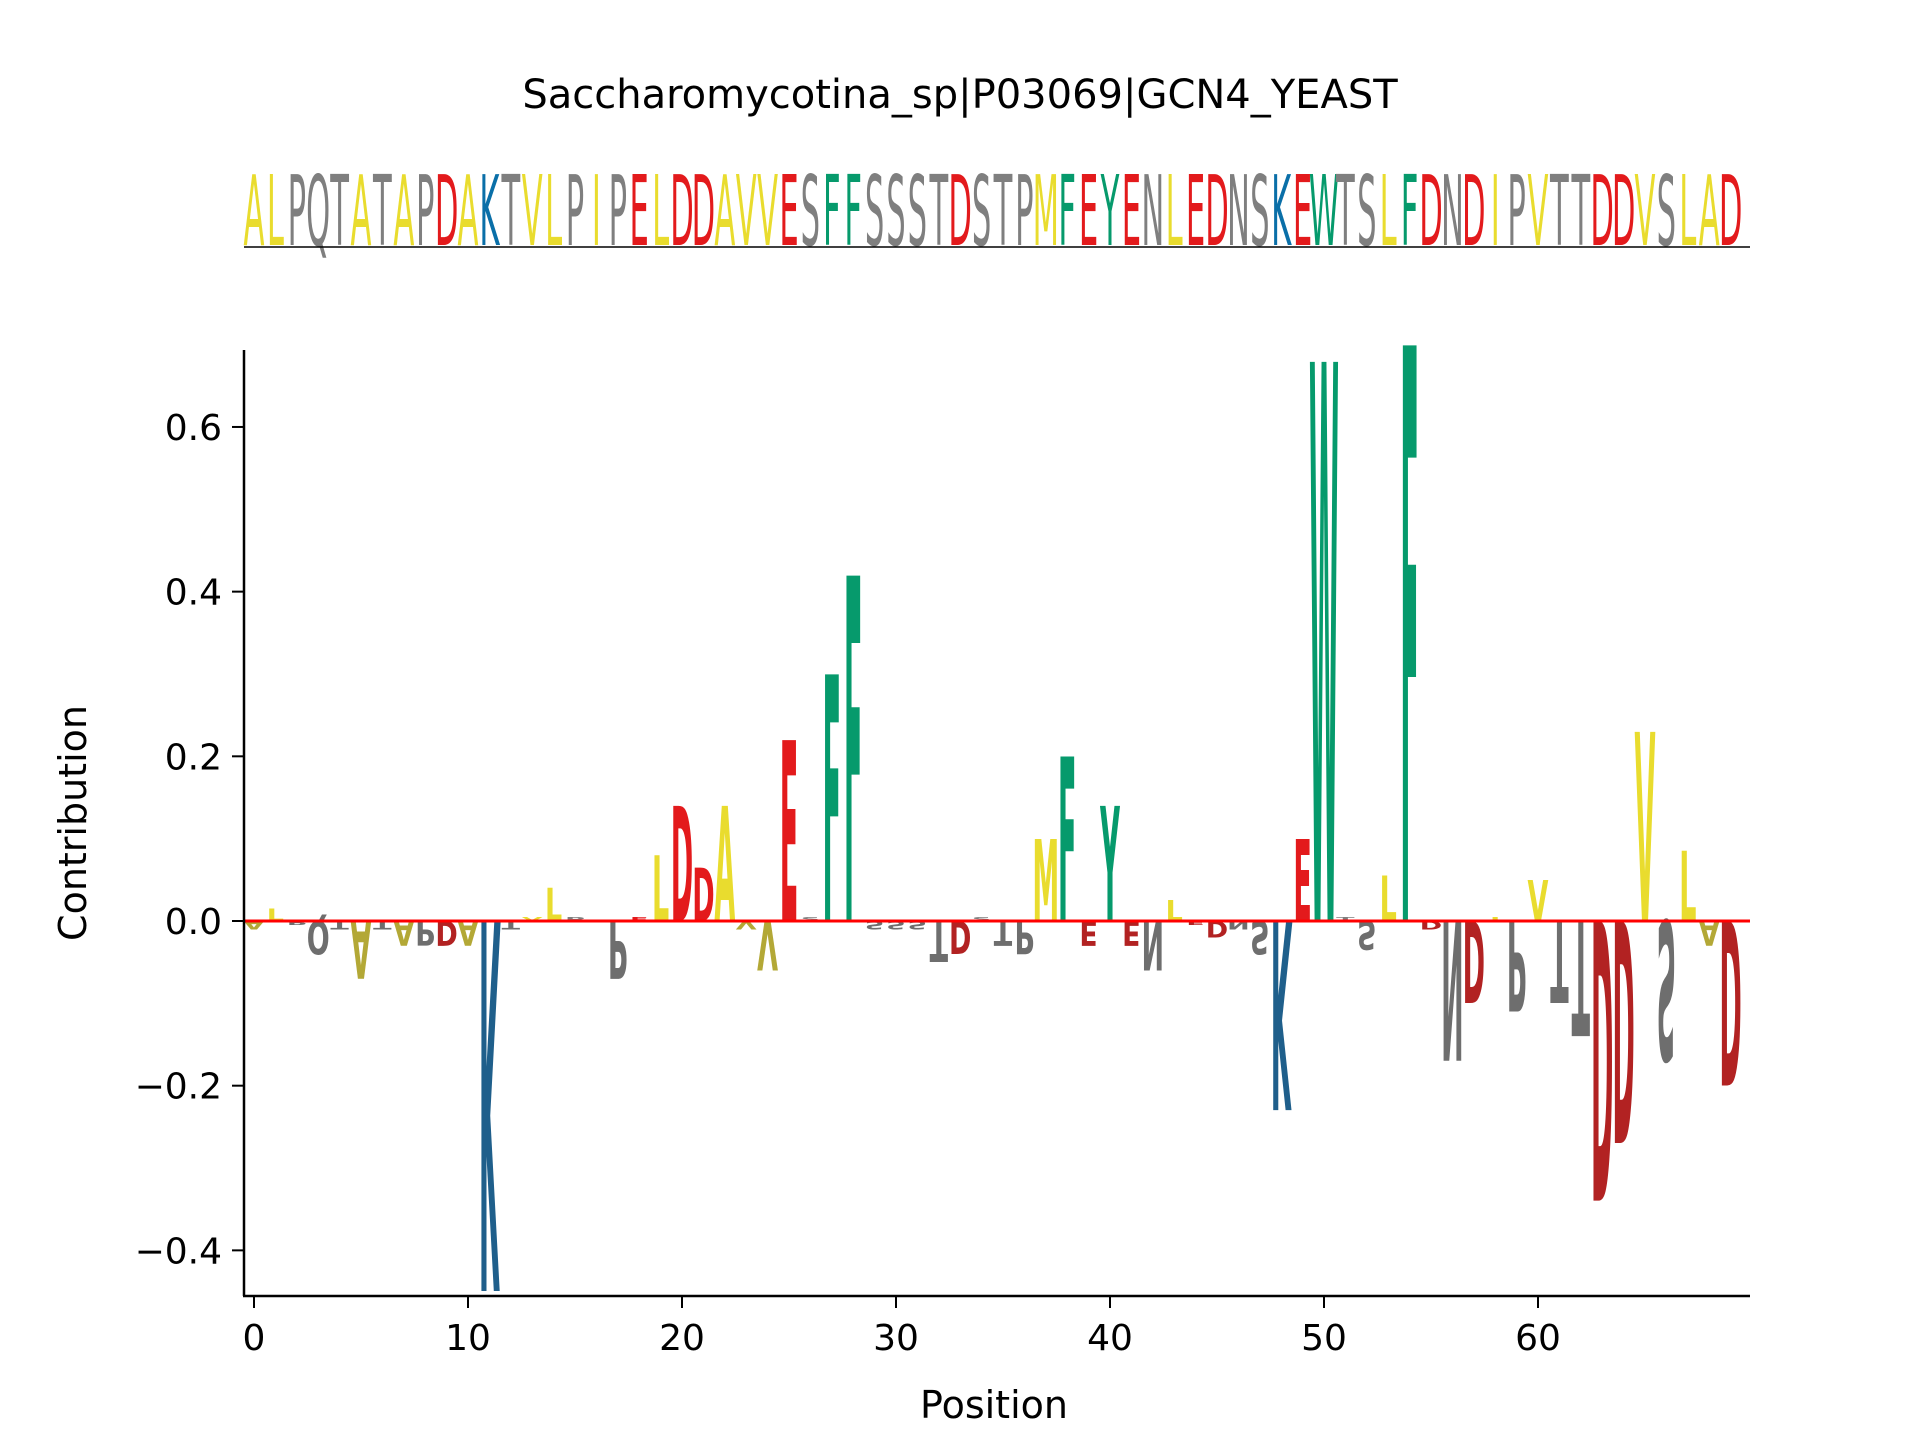 The image size is (1920, 1444). Describe the element at coordinates (1409, 647) in the screenshot. I see `logo-letter-54: F` at that location.